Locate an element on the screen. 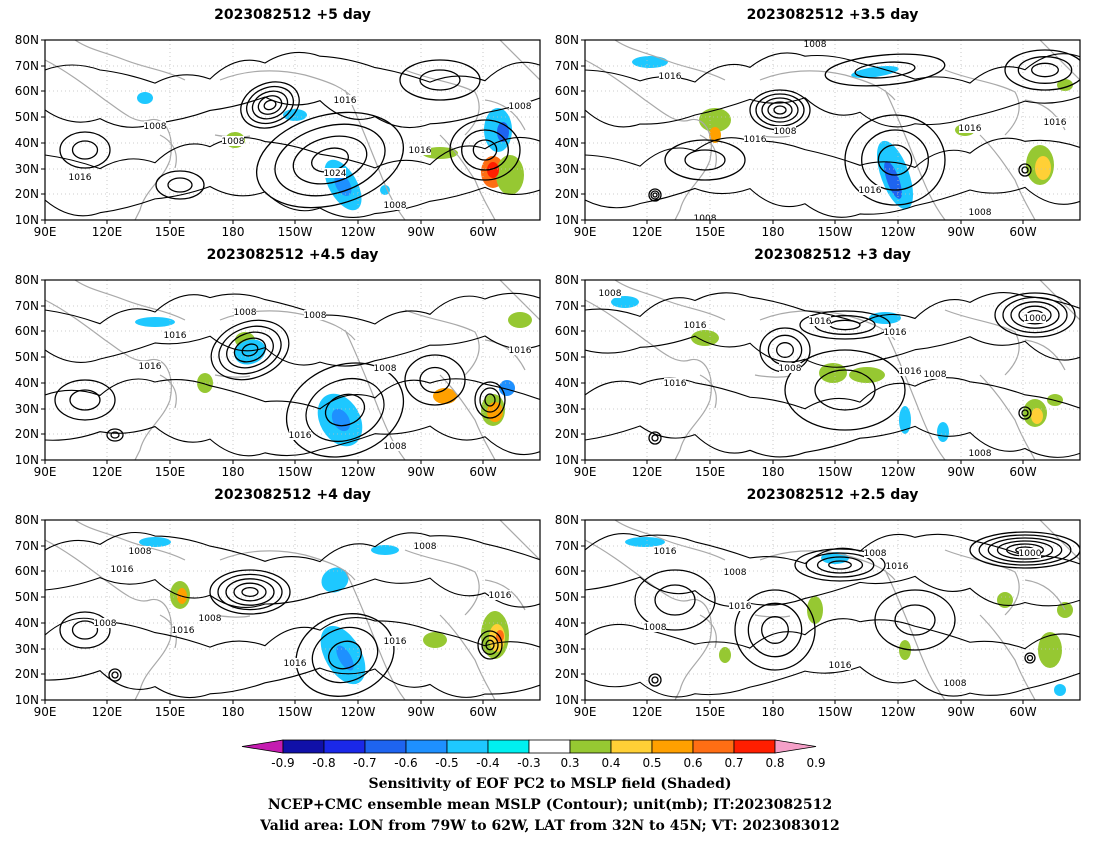  colorbar-label: -0.5 is located at coordinates (446, 763).